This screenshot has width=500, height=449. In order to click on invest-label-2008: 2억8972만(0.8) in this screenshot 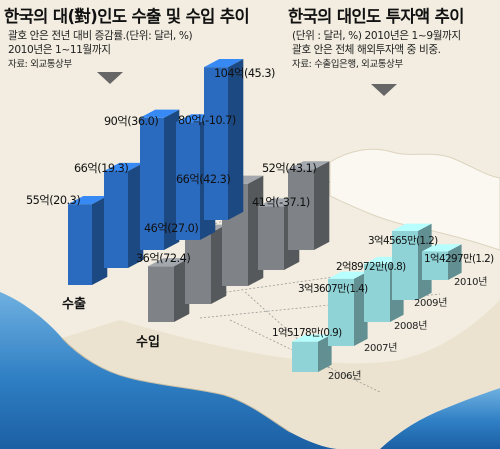, I will do `click(371, 267)`.